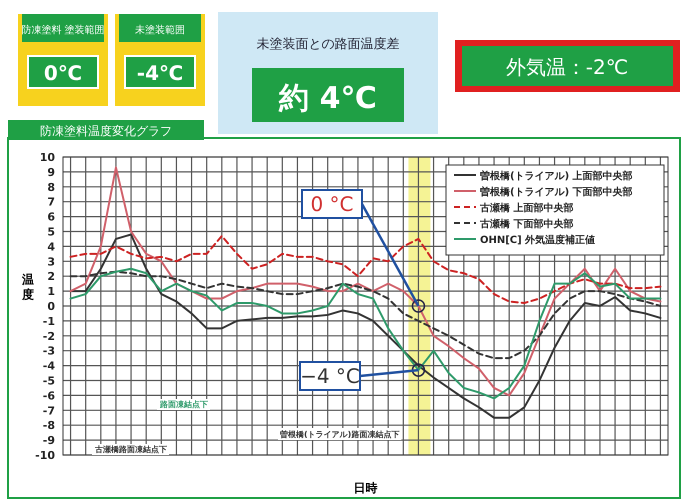 The width and height of the screenshot is (685, 503). What do you see at coordinates (340, 434) in the screenshot?
I see `annotation: 曽根橋(トライアル)路面凍結点下` at bounding box center [340, 434].